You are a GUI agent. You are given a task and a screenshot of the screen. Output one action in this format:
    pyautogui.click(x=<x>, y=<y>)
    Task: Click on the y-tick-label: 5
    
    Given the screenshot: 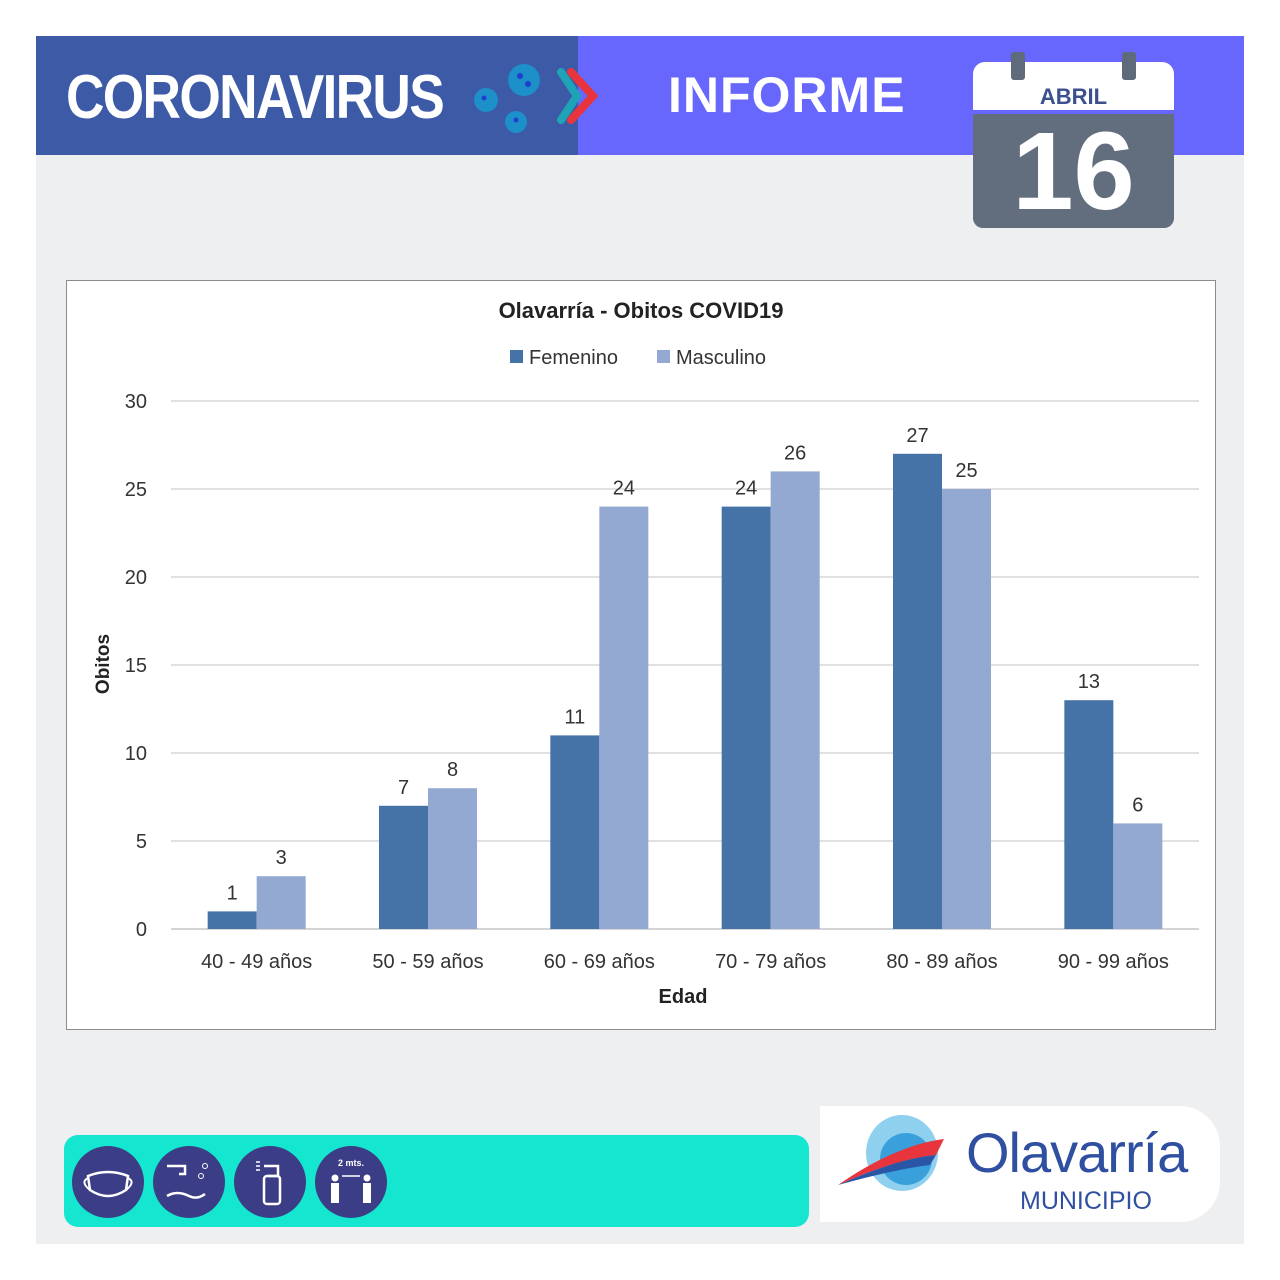 What is the action you would take?
    pyautogui.click(x=141, y=842)
    